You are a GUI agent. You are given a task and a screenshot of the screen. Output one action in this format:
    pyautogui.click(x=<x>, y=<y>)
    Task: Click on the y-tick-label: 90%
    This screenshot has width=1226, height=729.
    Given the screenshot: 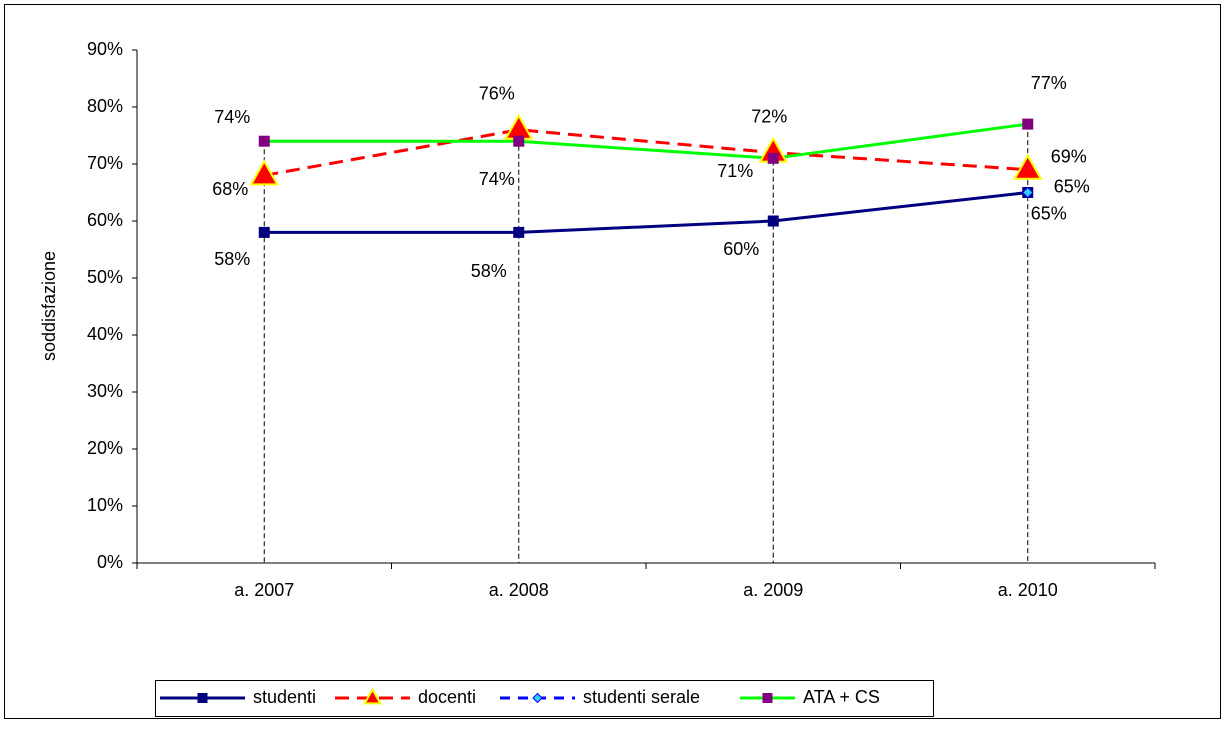 What is the action you would take?
    pyautogui.click(x=105, y=49)
    